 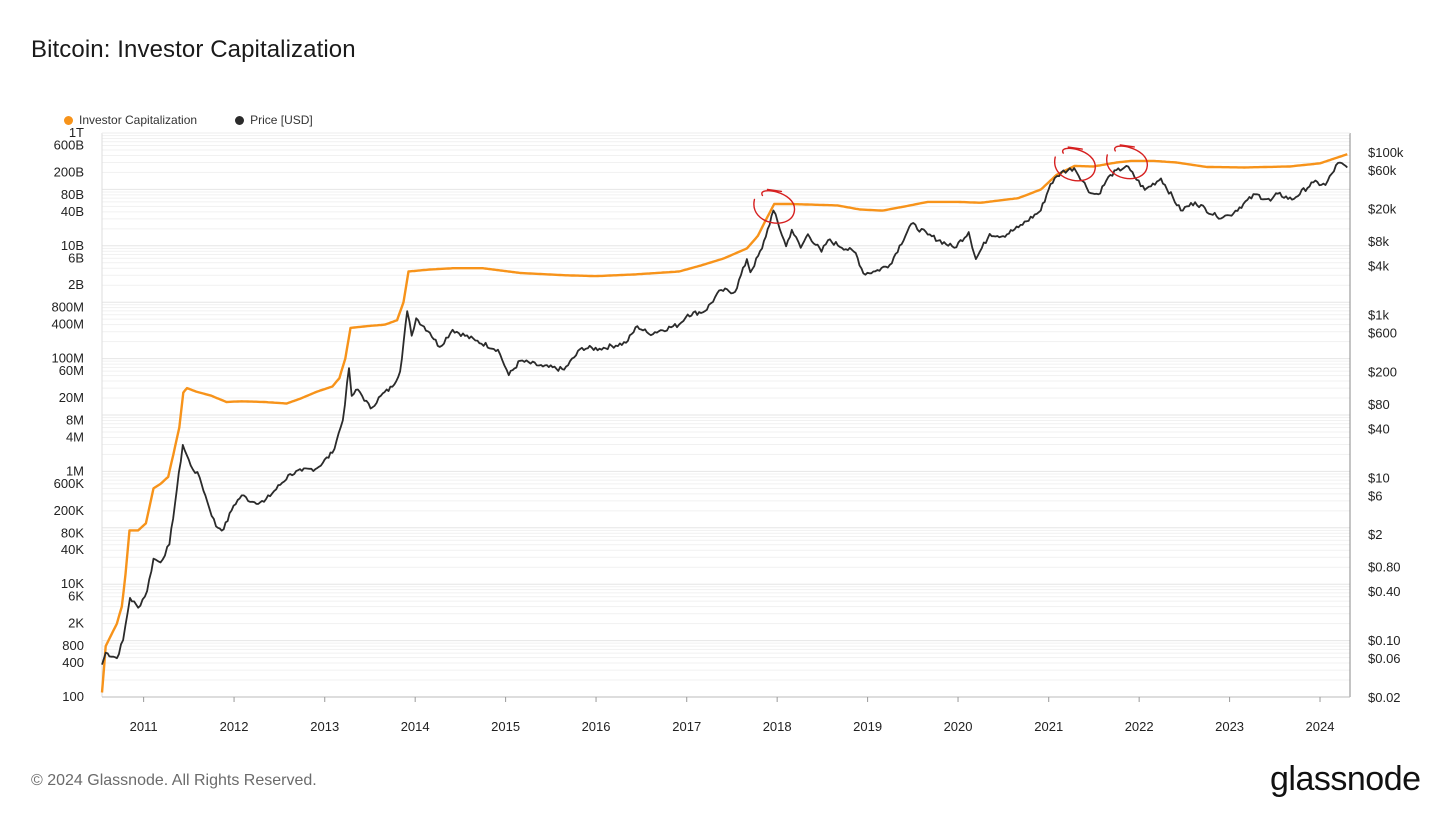 What do you see at coordinates (69, 510) in the screenshot?
I see `left-axis-tick-label: 200K` at bounding box center [69, 510].